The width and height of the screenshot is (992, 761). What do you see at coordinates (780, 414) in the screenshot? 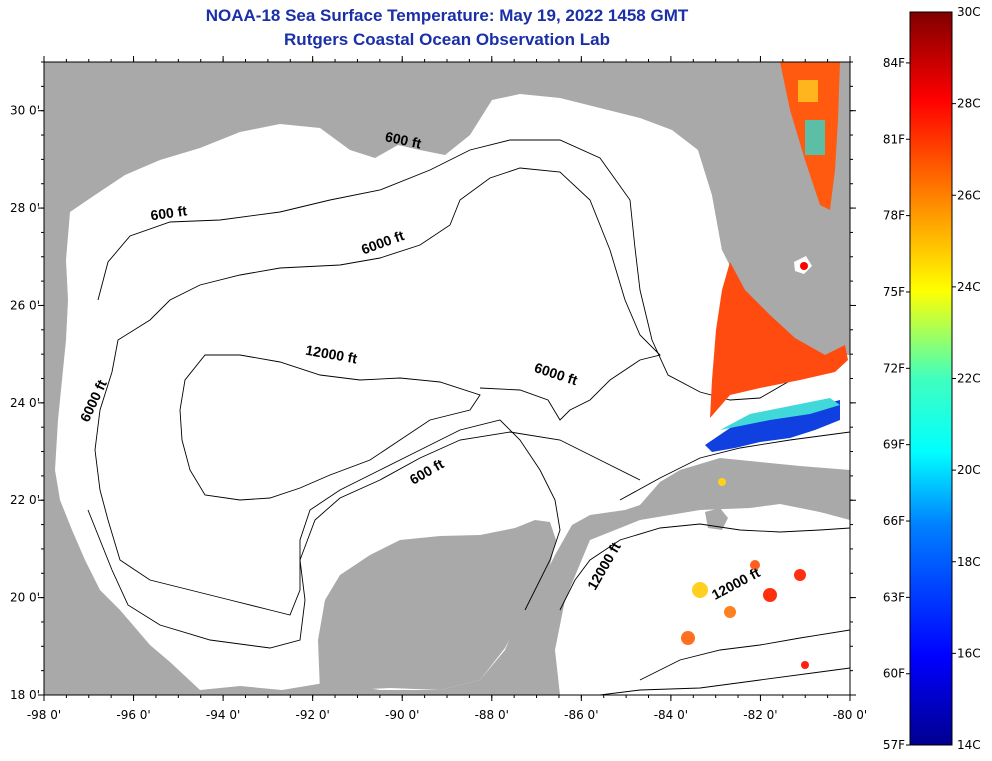
I see `sst-swath-straits-cyan` at bounding box center [780, 414].